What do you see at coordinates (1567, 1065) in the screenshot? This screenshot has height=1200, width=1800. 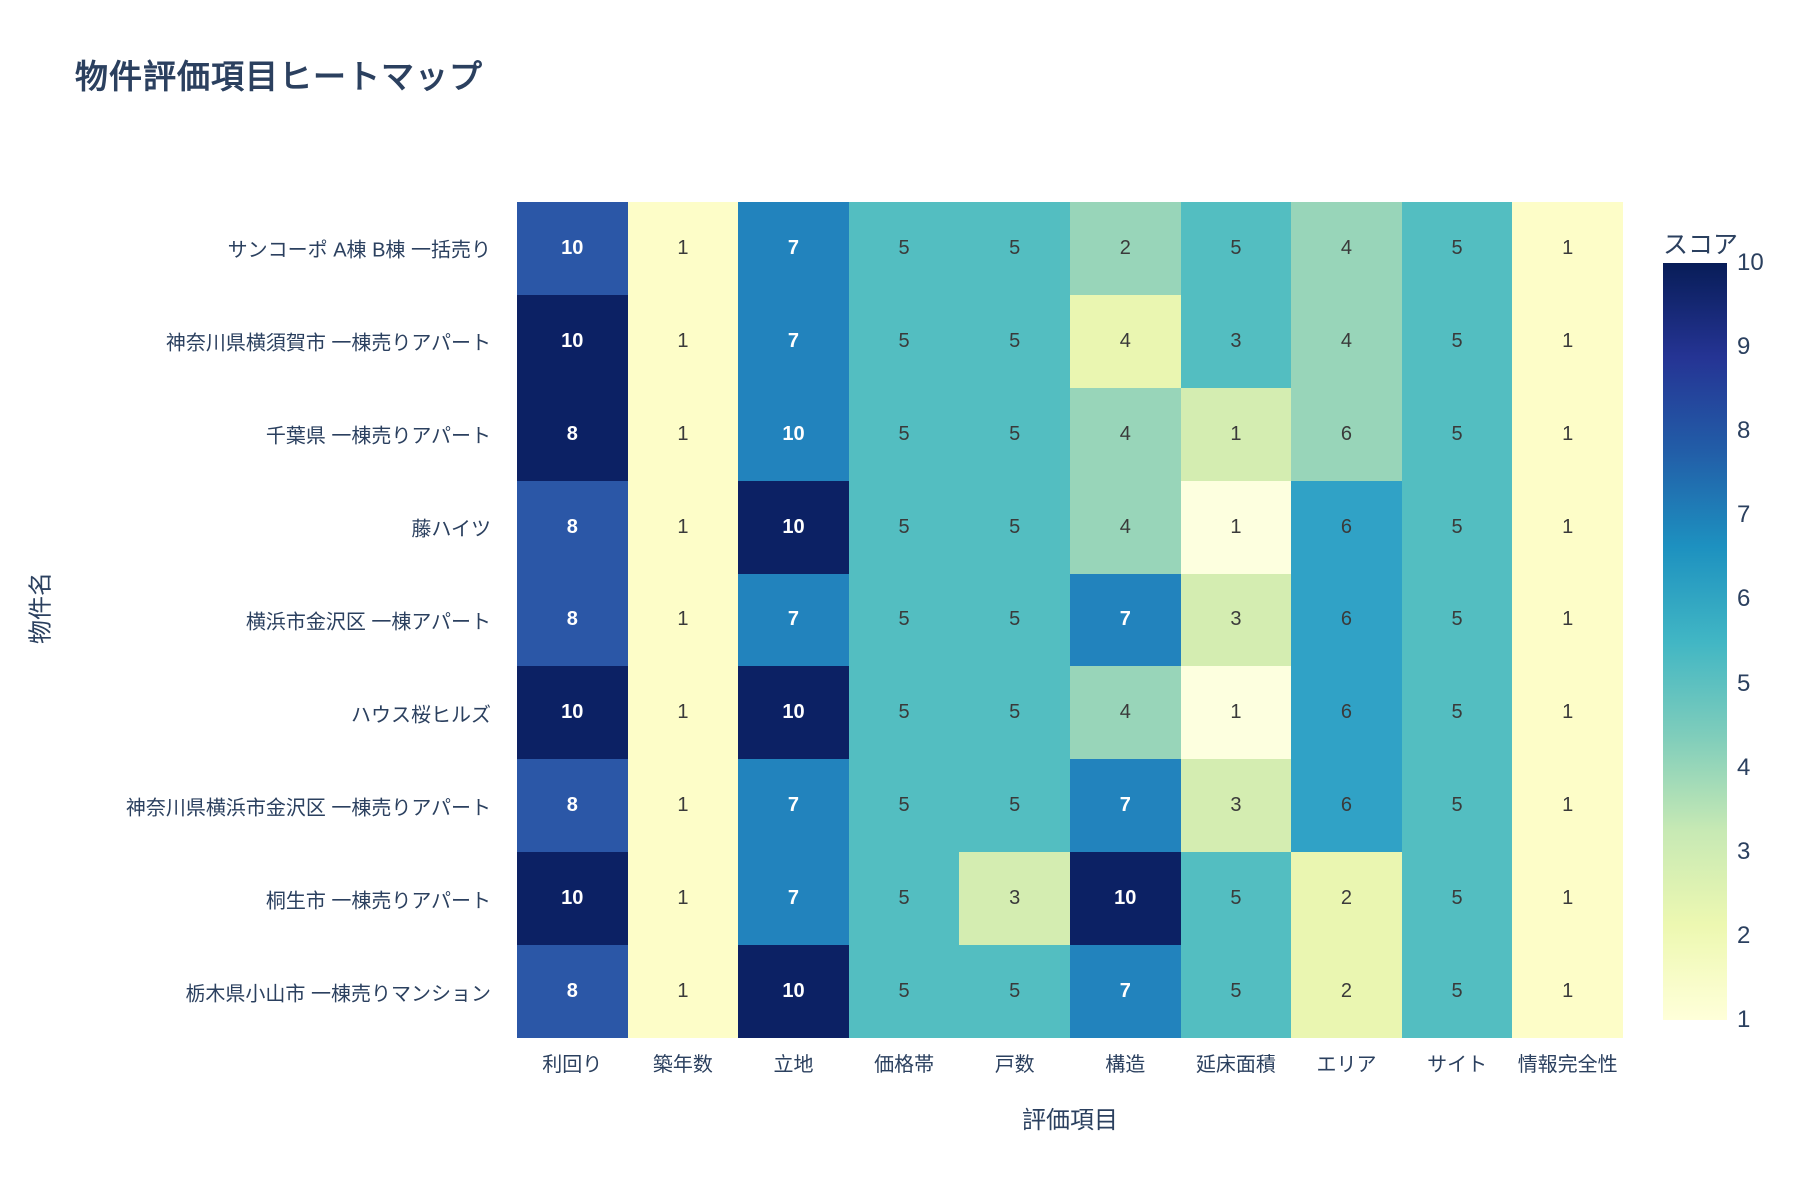 I see `x-tick-label: 情報完全性` at bounding box center [1567, 1065].